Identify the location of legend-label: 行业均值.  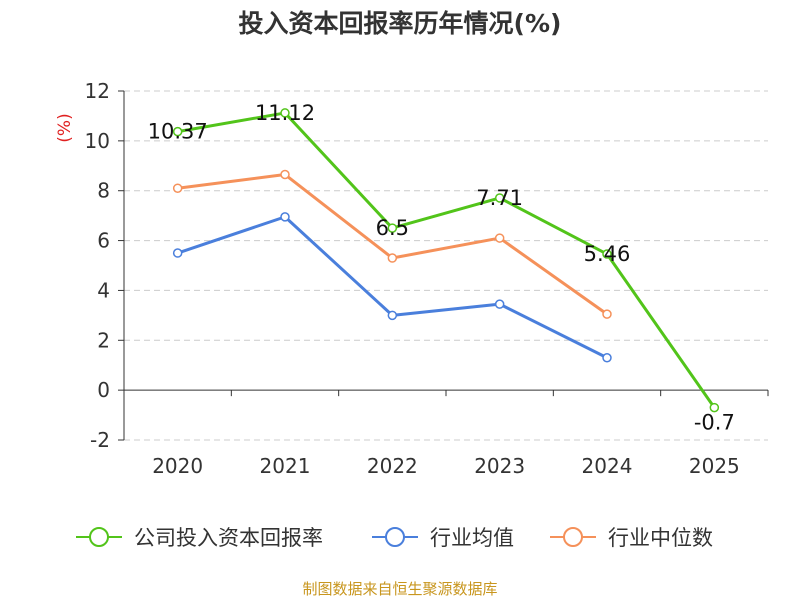
(472, 538).